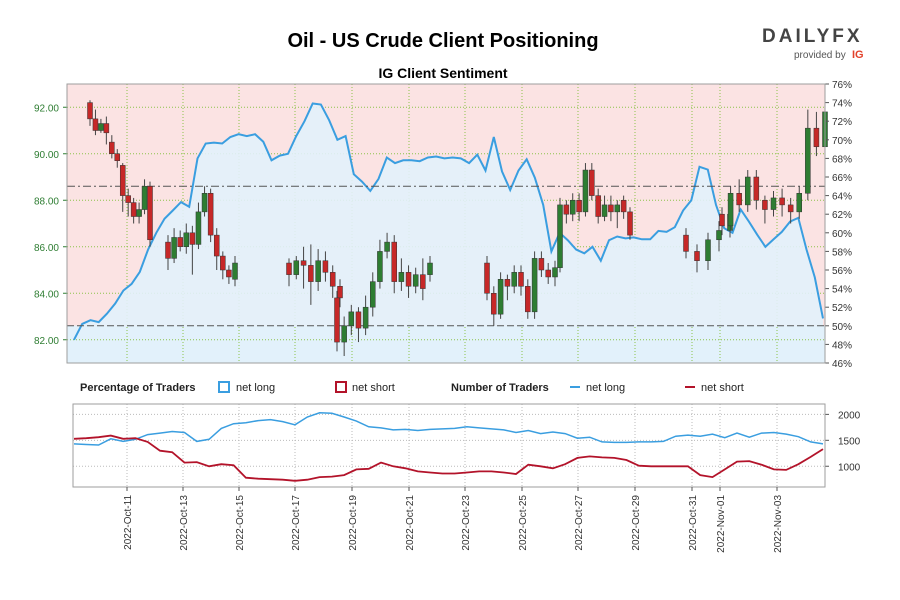 Image resolution: width=900 pixels, height=600 pixels. Describe the element at coordinates (46, 248) in the screenshot. I see `price-tick-label: 86.00` at that location.